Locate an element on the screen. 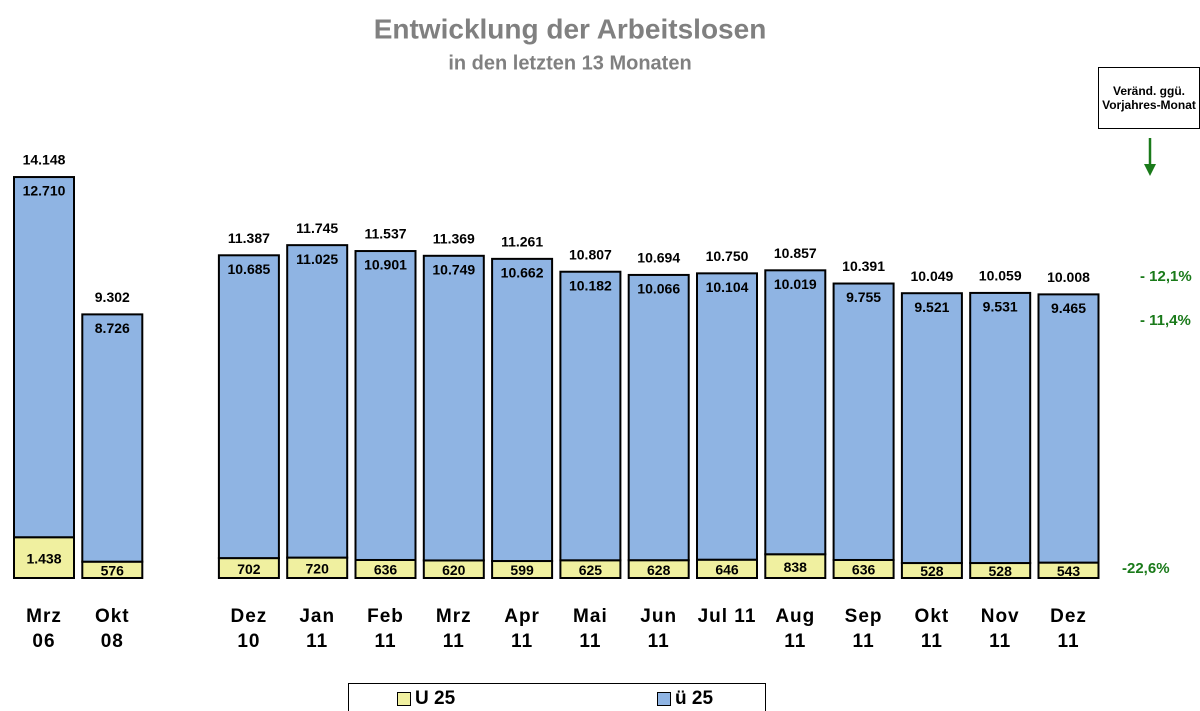  data-label: 12.710 is located at coordinates (44, 191).